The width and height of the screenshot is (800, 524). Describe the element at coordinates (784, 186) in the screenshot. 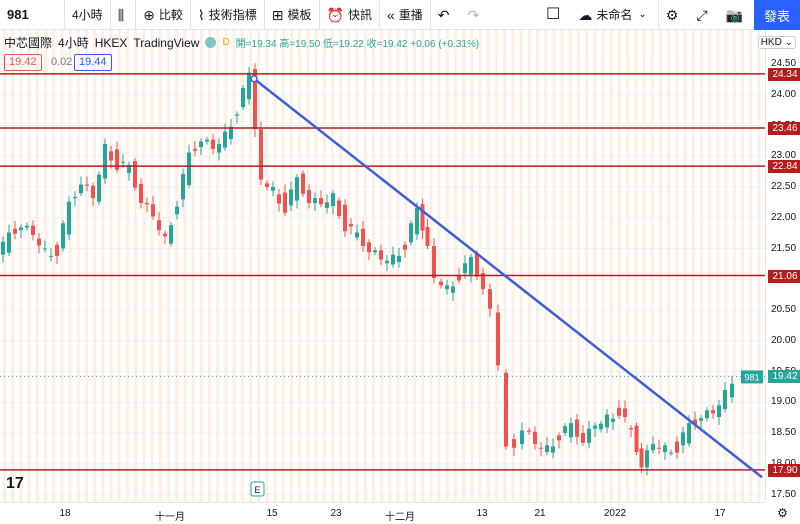

I see `price-tick: 22.50` at that location.